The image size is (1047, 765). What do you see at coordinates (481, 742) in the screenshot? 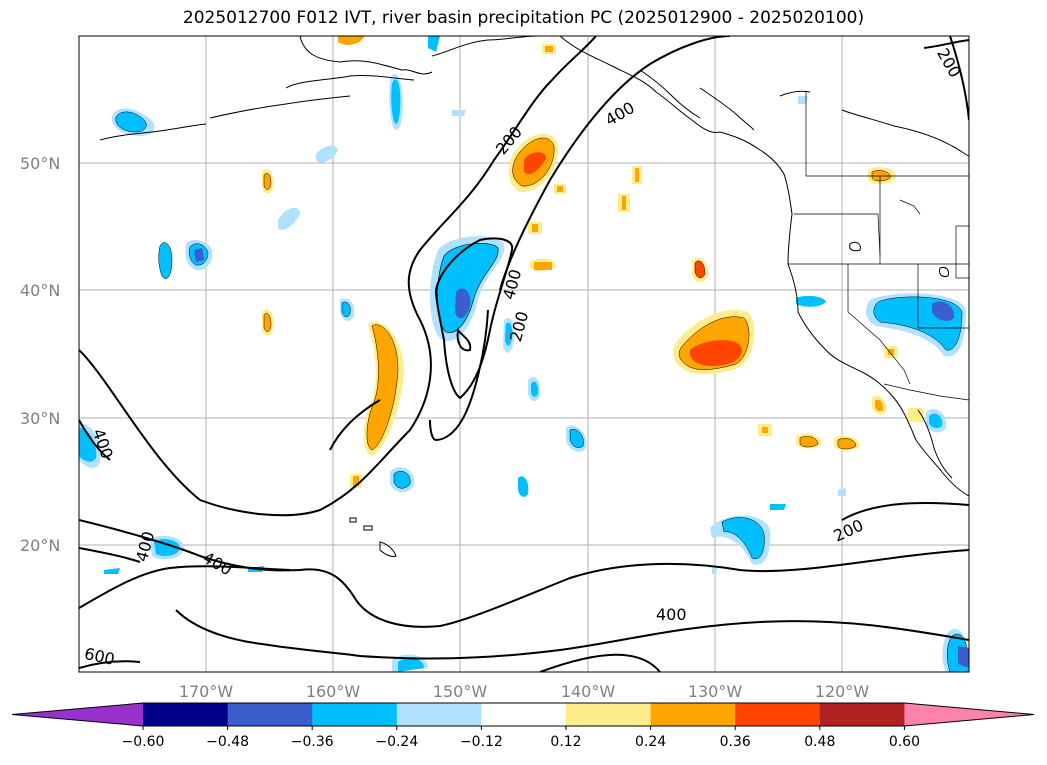
I see `colorbar-tick-label: −0.12` at bounding box center [481, 742].